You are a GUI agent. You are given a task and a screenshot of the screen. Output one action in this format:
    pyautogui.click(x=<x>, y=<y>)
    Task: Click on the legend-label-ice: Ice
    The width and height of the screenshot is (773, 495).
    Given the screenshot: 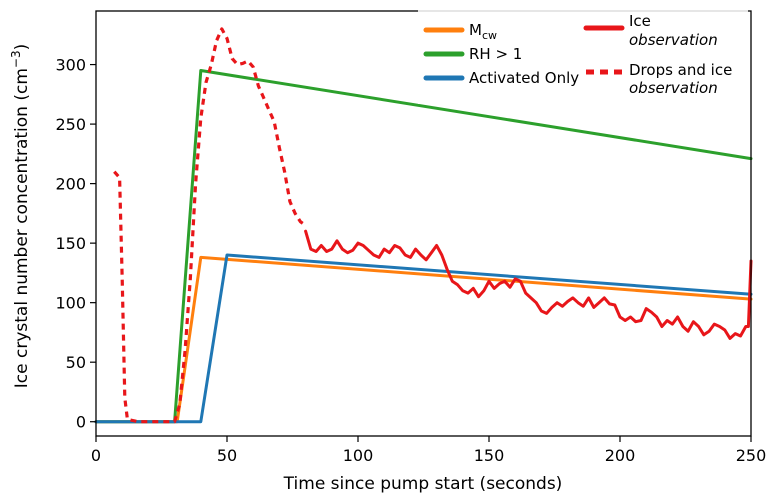 What is the action you would take?
    pyautogui.click(x=640, y=21)
    